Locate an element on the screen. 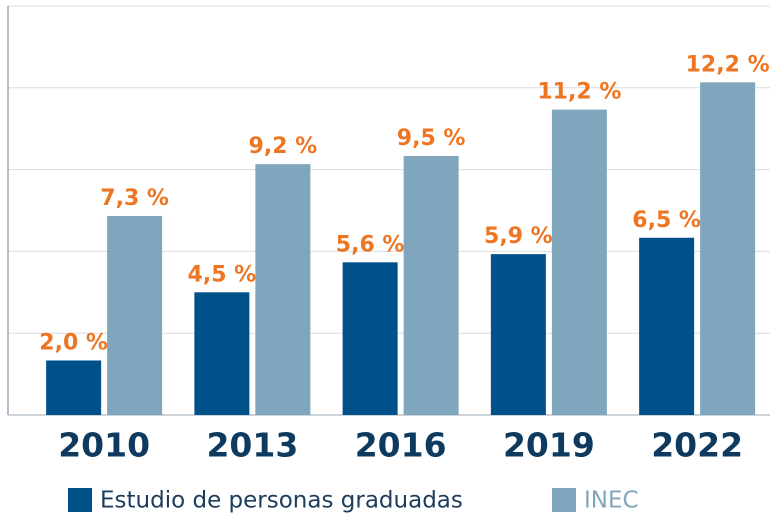 The image size is (777, 520). x-tick-label: 2010 is located at coordinates (104, 445).